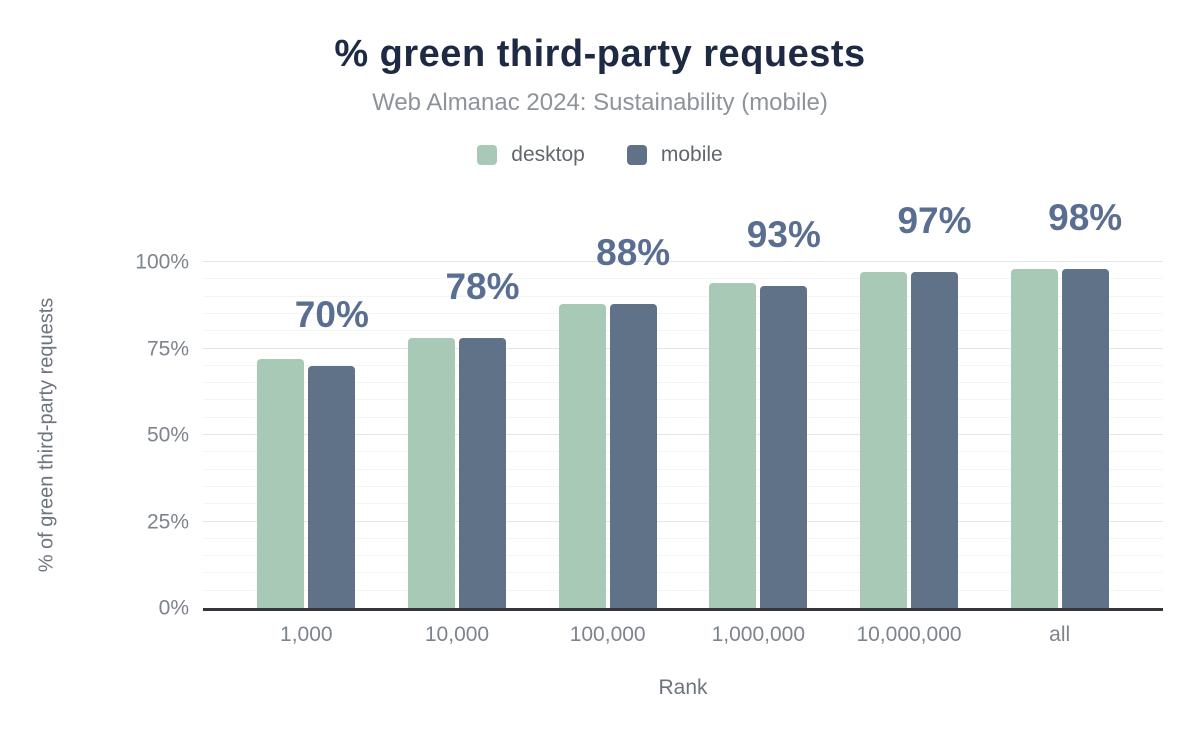  What do you see at coordinates (1085, 438) in the screenshot?
I see `bar-mobile-all` at bounding box center [1085, 438].